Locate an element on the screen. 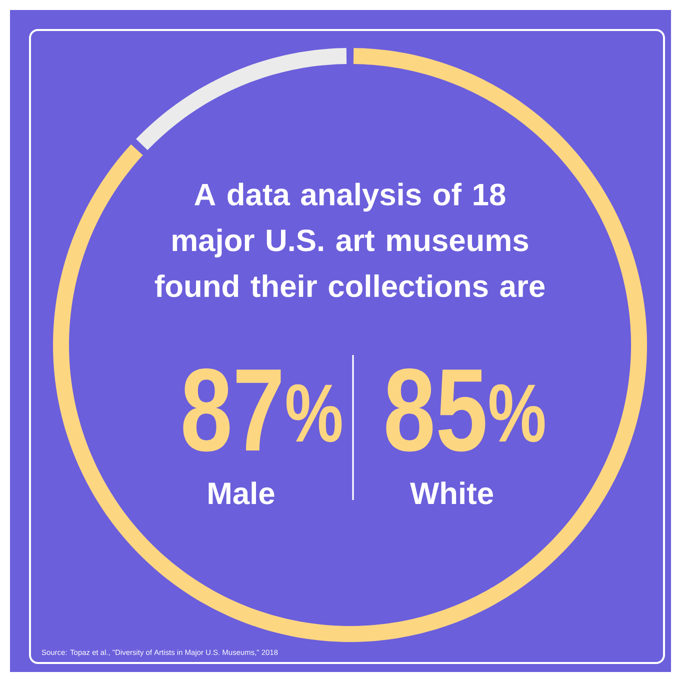 This screenshot has height=675, width=673. data-label: 87$^{%}$ is located at coordinates (262, 410).